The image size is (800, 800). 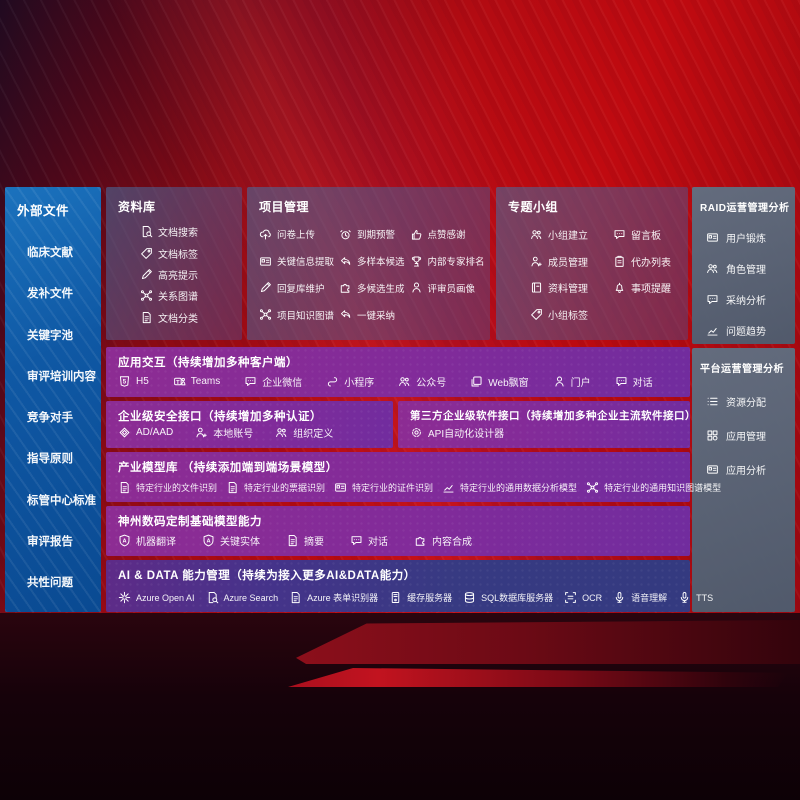 What do you see at coordinates (242, 597) in the screenshot?
I see `feature-item: Azure Search` at bounding box center [242, 597].